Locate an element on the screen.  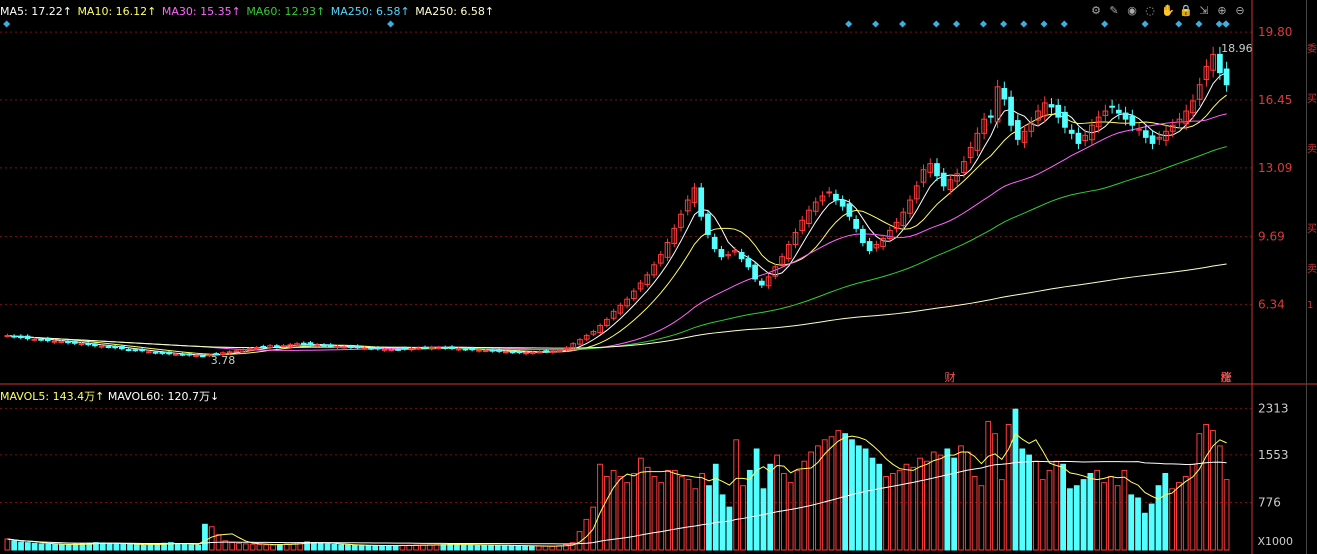
hide-icon: ◌ is located at coordinates (1150, 10).